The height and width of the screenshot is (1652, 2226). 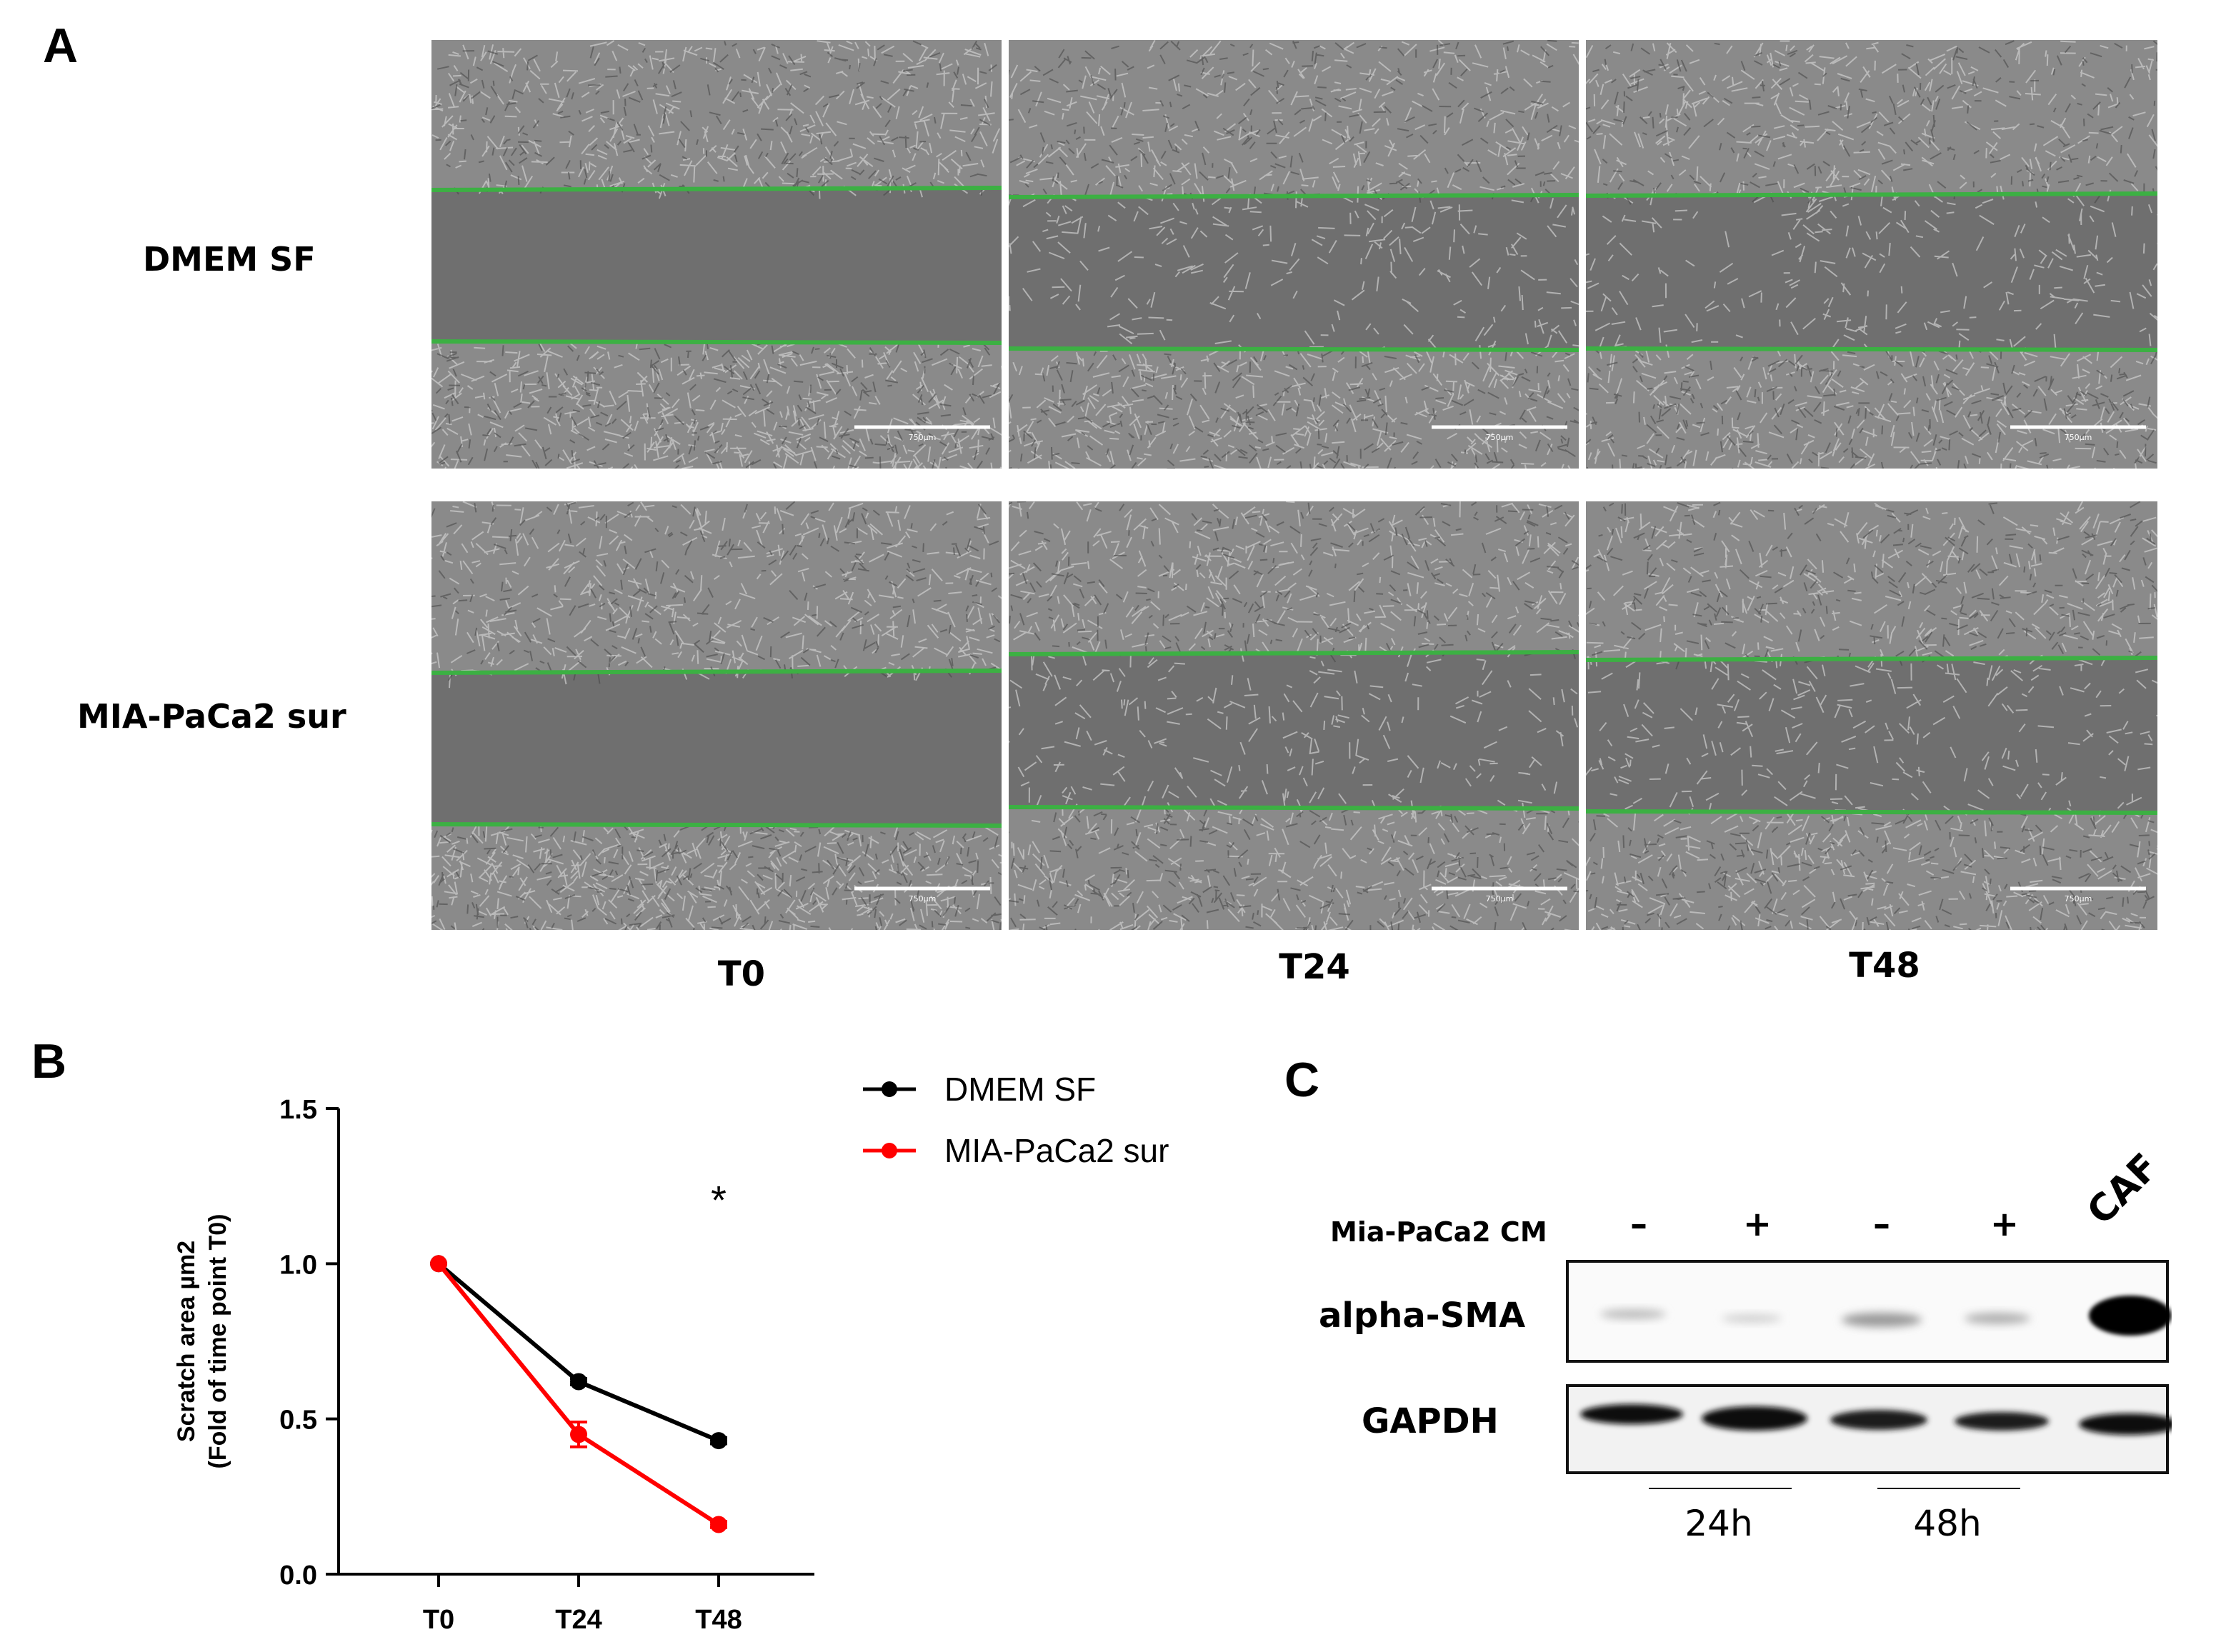 I want to click on lane-sign-3: –, so click(x=1881, y=1224).